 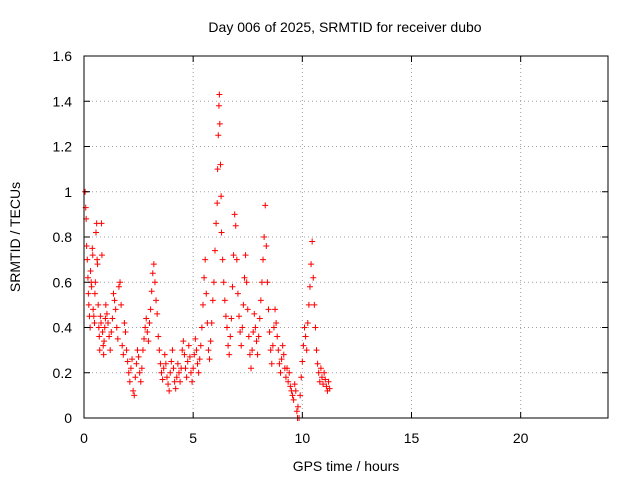 I want to click on y-tick-label: 1.2, so click(x=63, y=147).